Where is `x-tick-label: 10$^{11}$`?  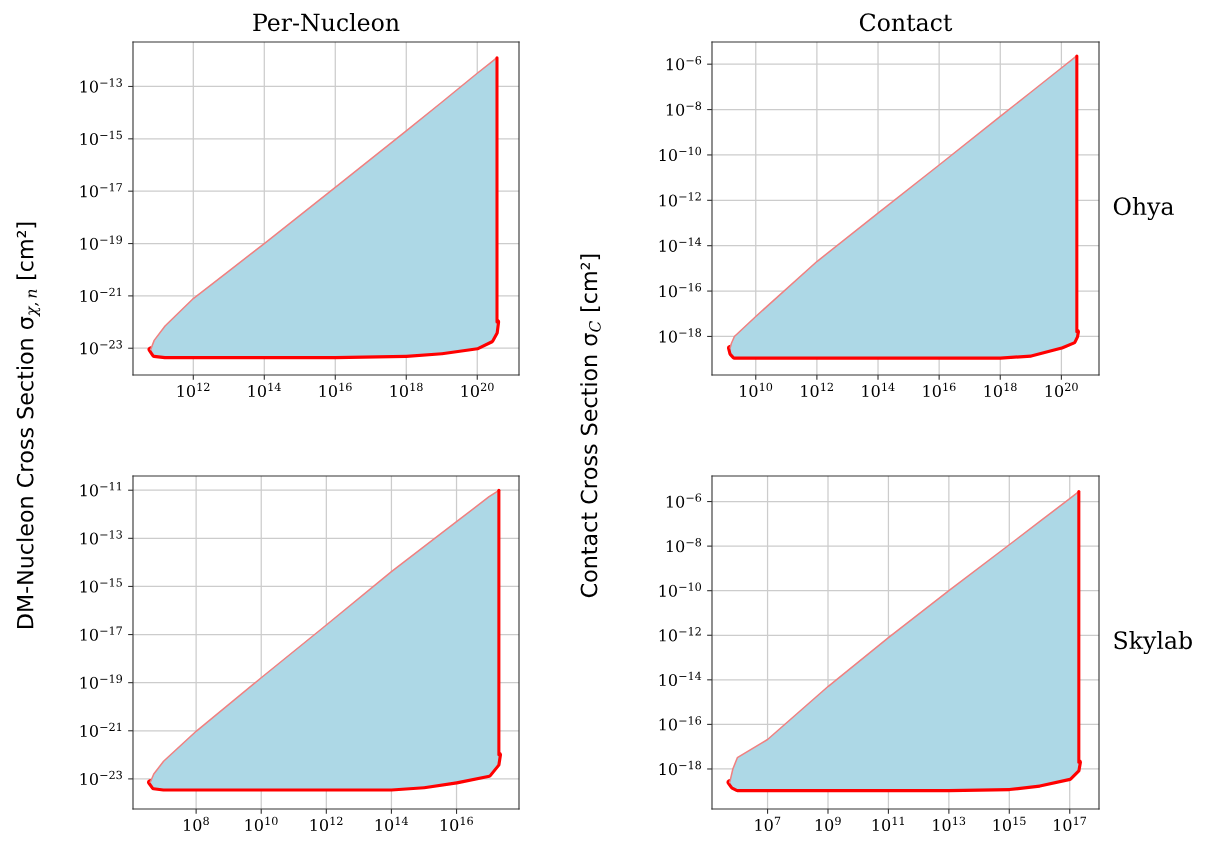
x-tick-label: 10$^{11}$ is located at coordinates (888, 823).